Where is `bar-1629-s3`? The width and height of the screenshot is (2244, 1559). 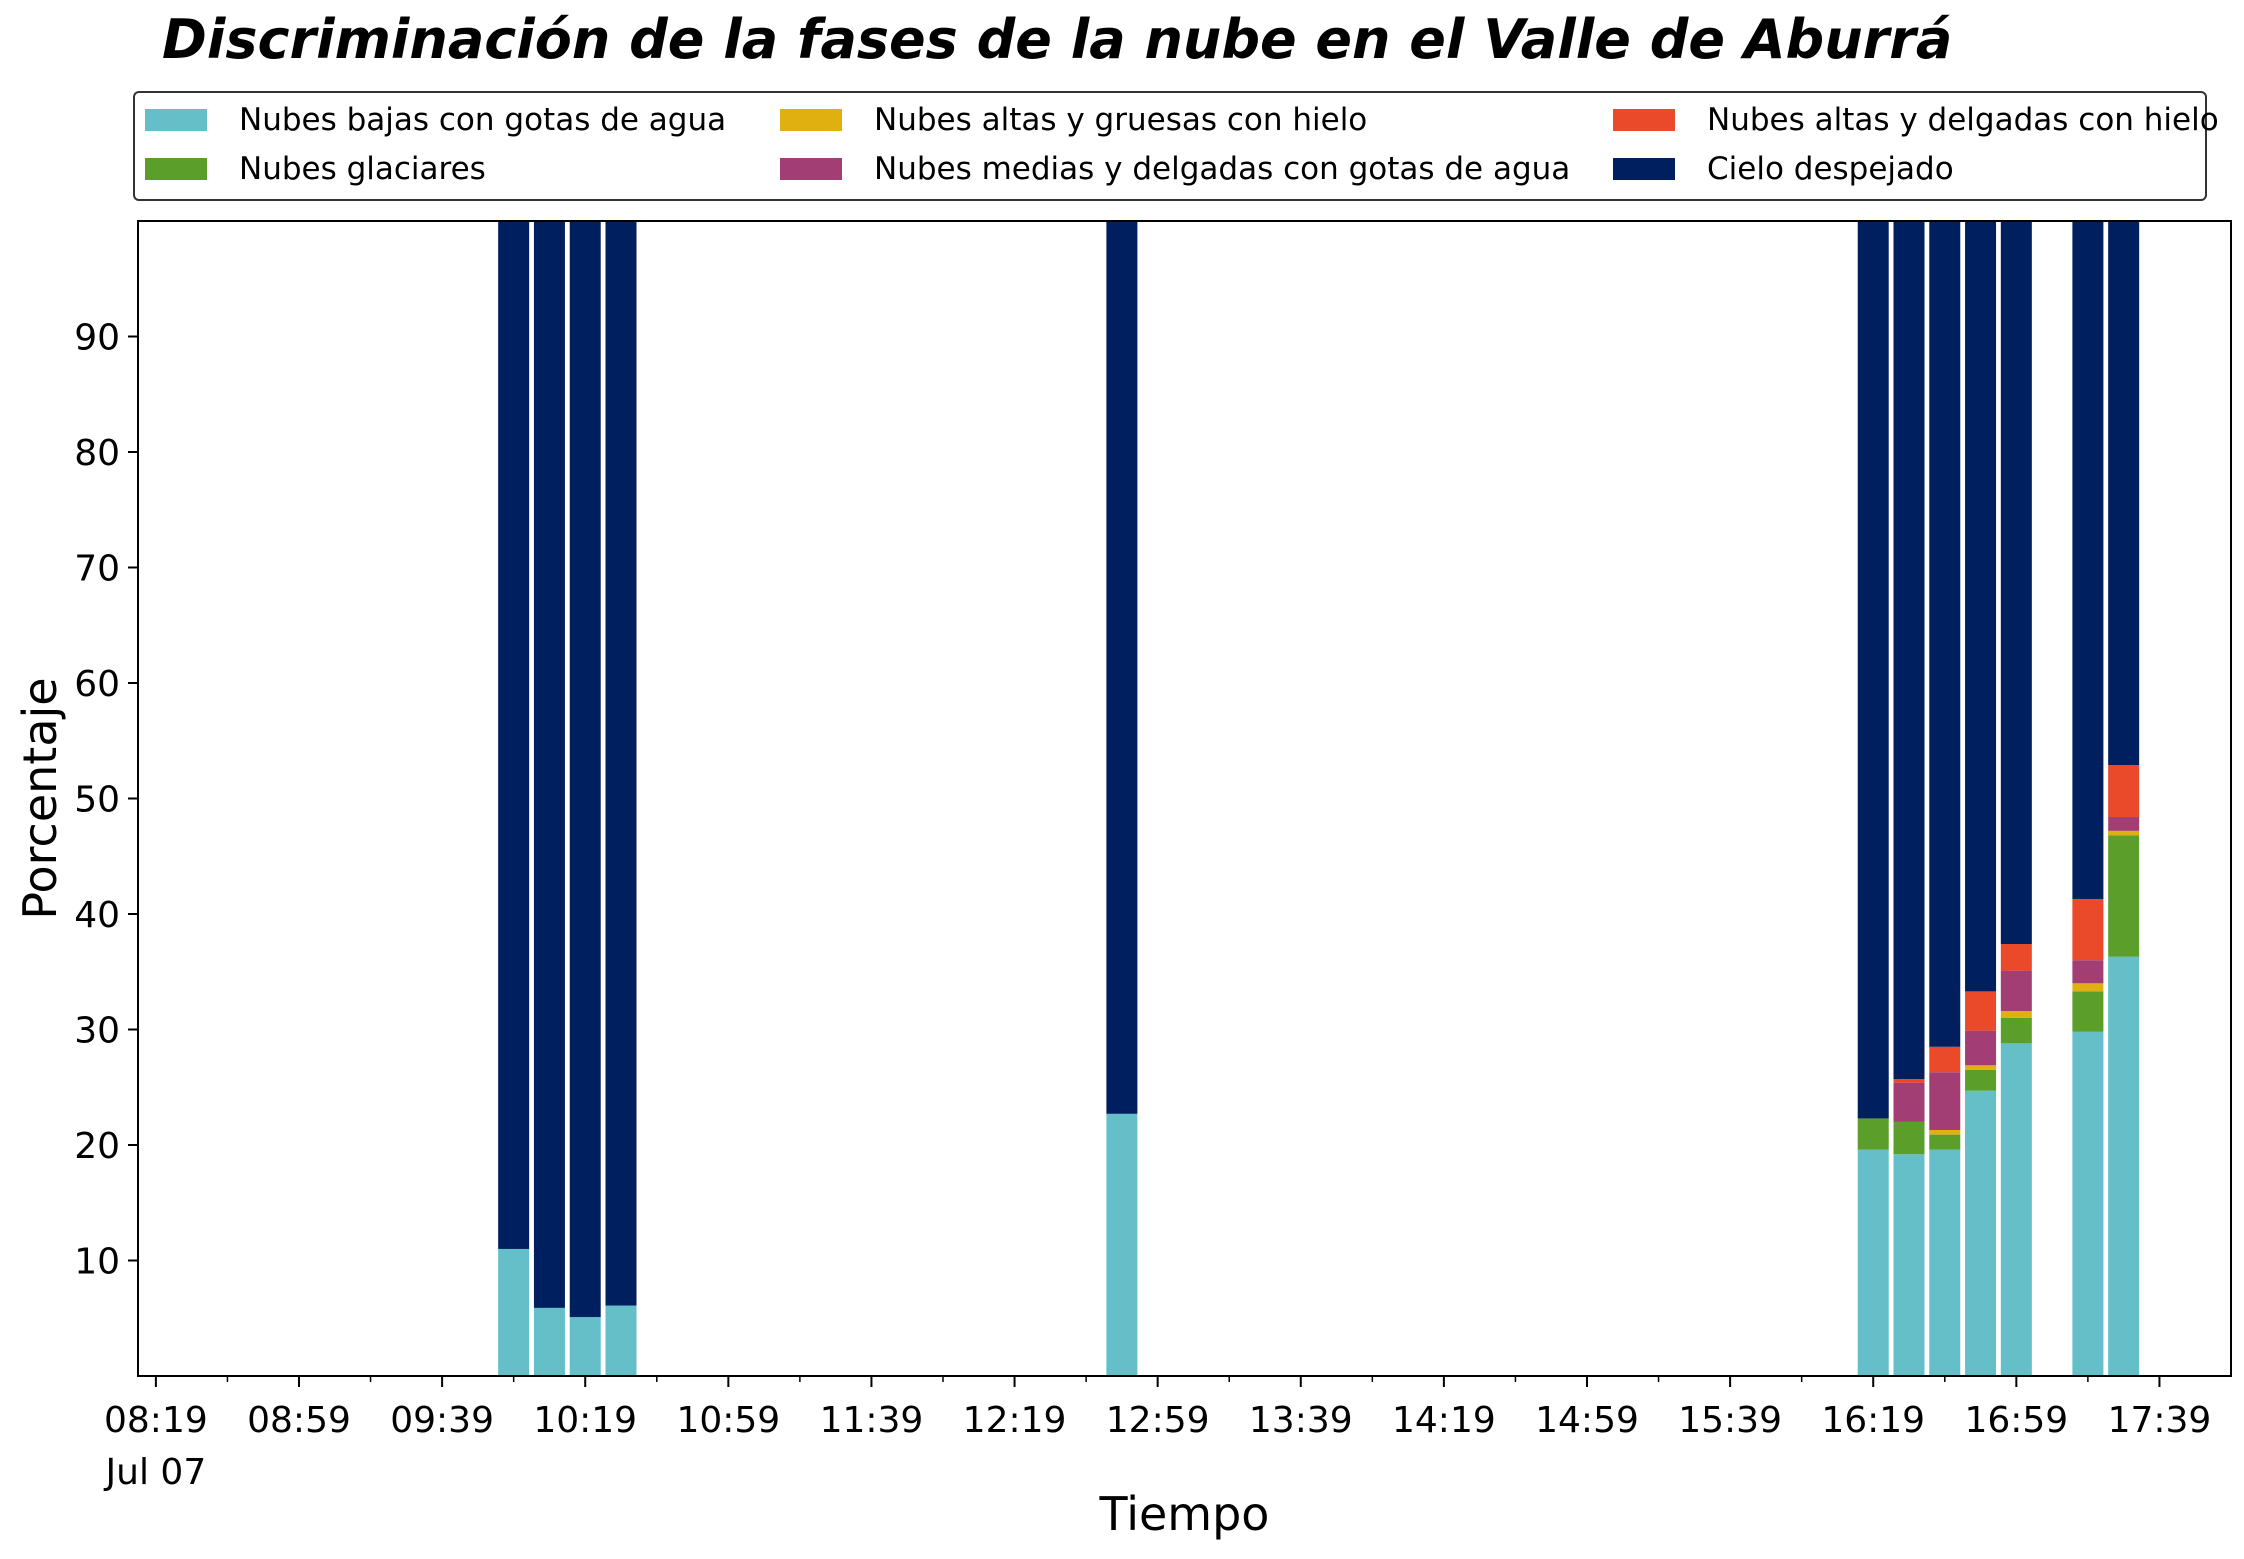
bar-1629-s3 is located at coordinates (1909, 1102).